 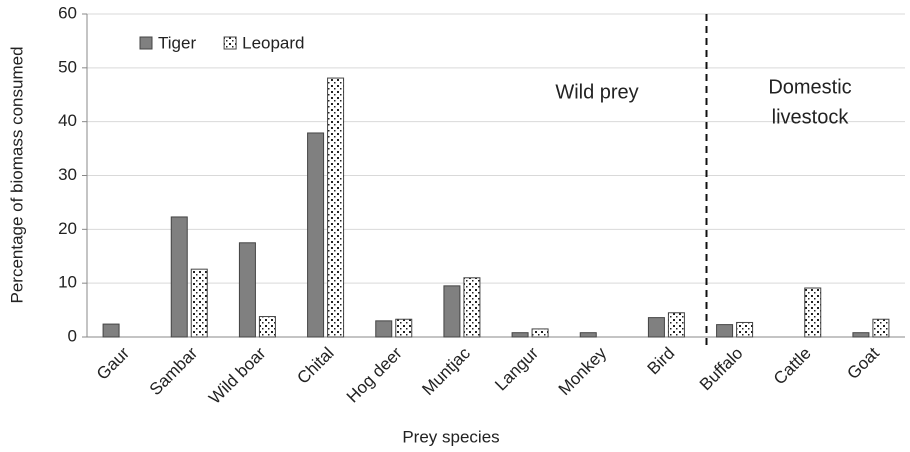 What do you see at coordinates (174, 371) in the screenshot?
I see `x-tick-label: Sambar` at bounding box center [174, 371].